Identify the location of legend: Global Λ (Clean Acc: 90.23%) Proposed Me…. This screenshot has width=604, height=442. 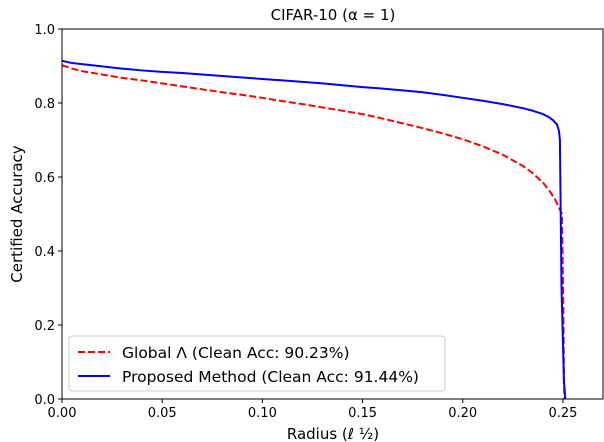
(257, 363).